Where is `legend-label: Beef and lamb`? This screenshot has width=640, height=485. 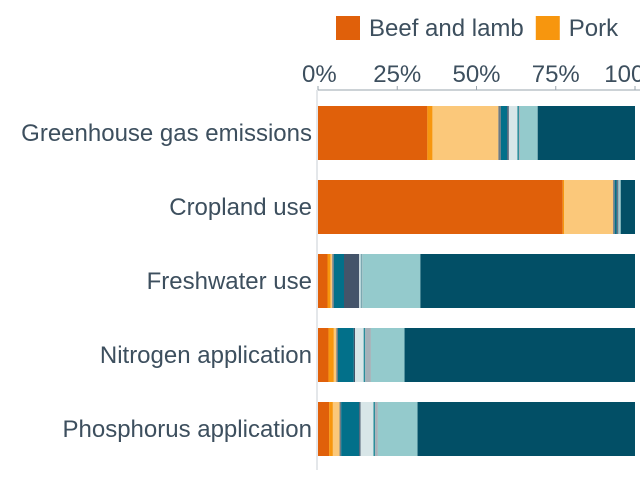
legend-label: Beef and lamb is located at coordinates (446, 28).